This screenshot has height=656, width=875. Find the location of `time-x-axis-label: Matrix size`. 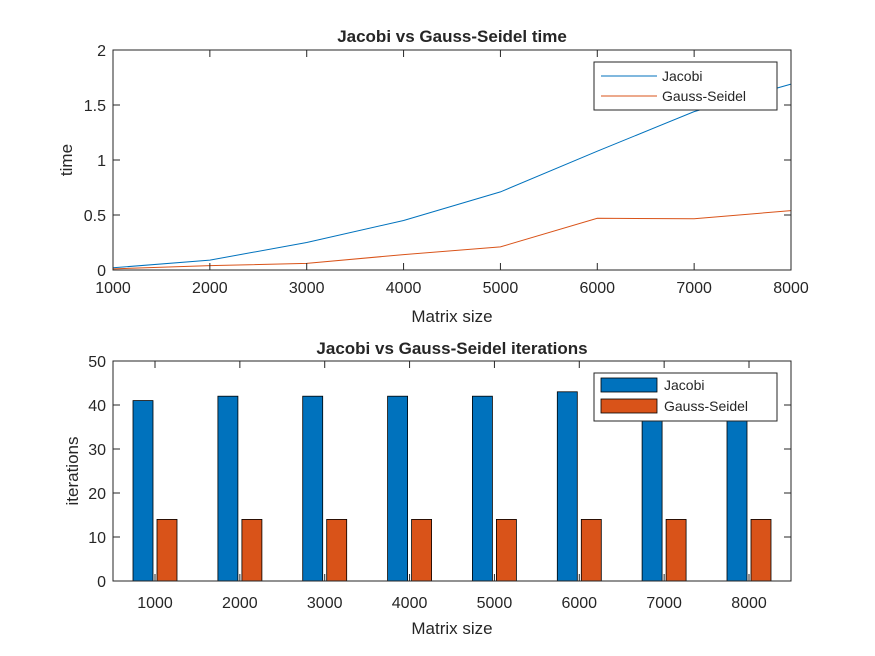

time-x-axis-label: Matrix size is located at coordinates (451, 316).